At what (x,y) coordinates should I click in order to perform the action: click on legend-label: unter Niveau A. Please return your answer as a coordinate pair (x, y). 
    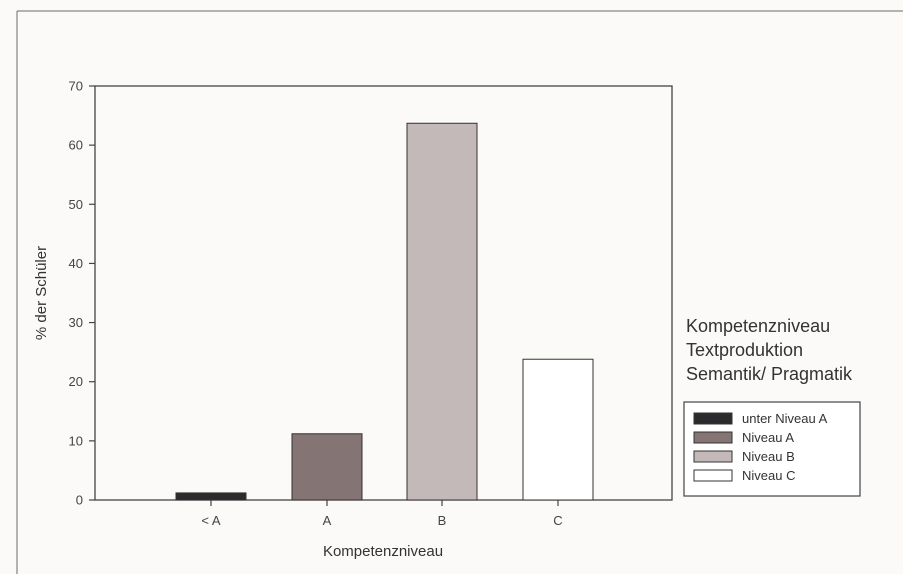
    Looking at the image, I should click on (785, 418).